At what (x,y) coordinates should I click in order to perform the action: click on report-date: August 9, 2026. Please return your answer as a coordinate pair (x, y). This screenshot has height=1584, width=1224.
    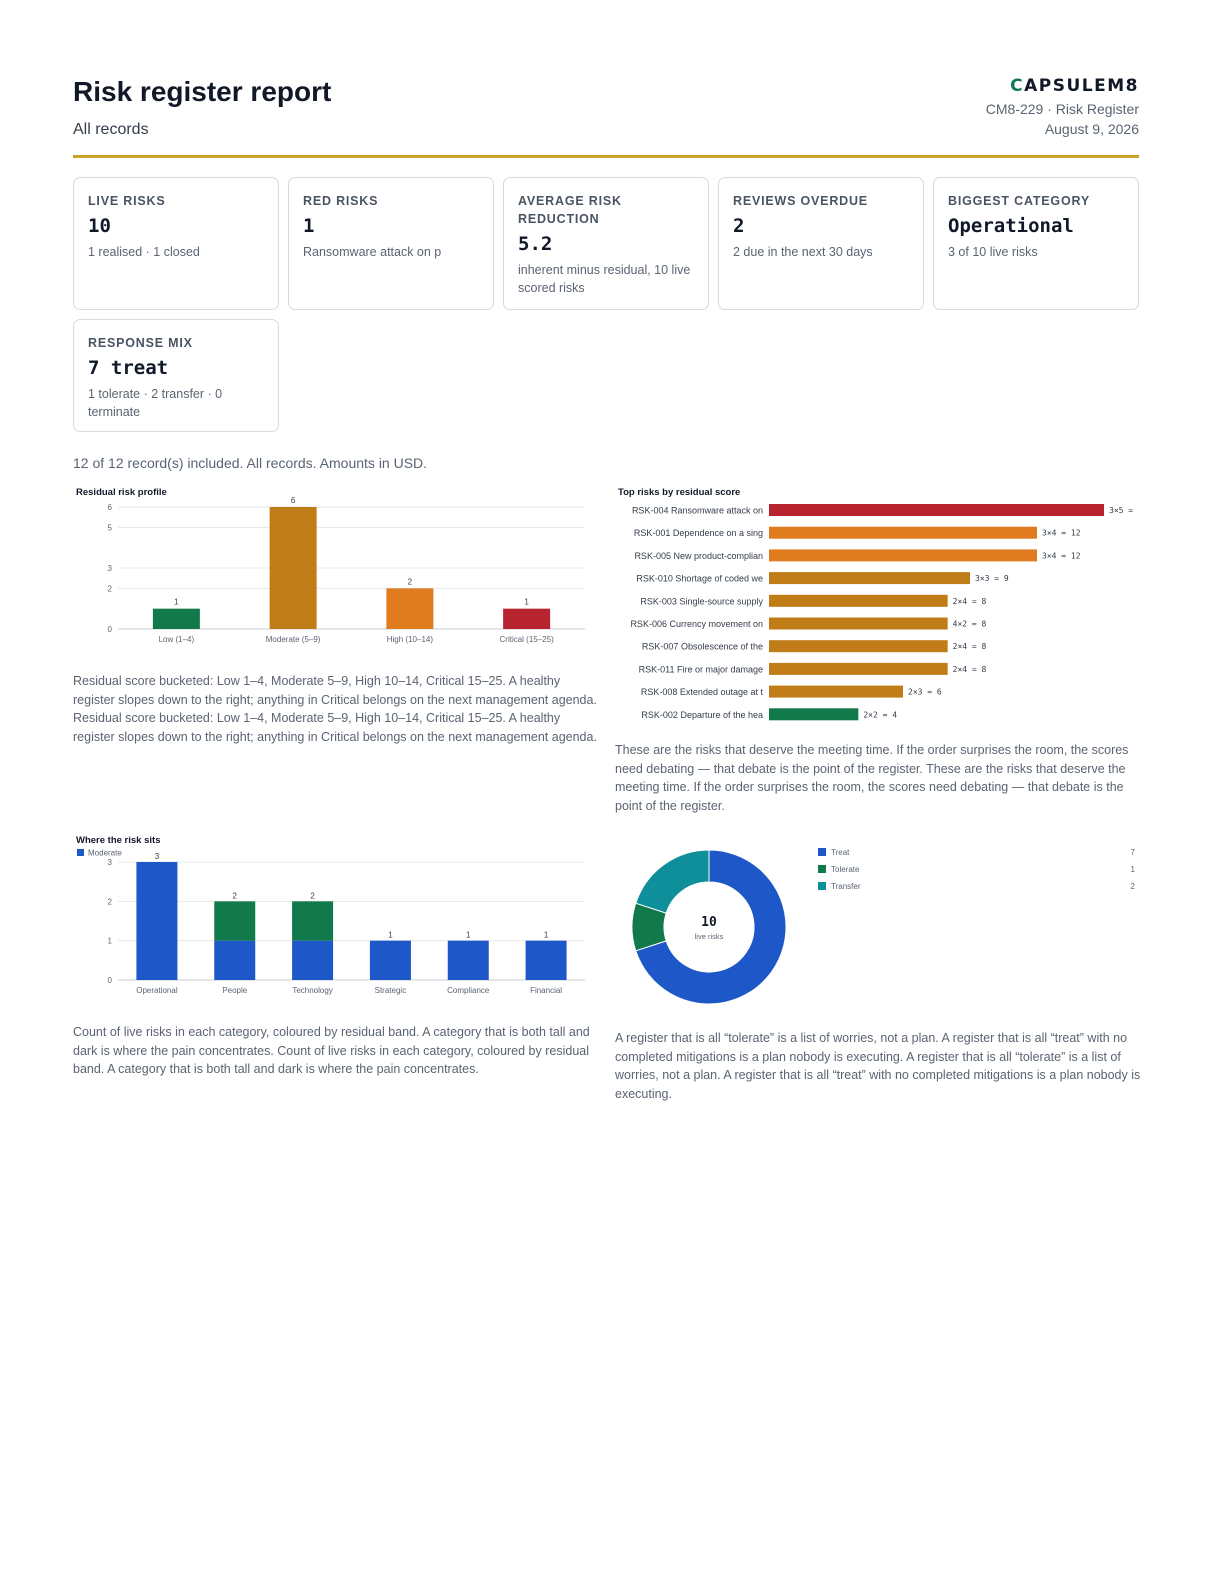
    Looking at the image, I should click on (1091, 129).